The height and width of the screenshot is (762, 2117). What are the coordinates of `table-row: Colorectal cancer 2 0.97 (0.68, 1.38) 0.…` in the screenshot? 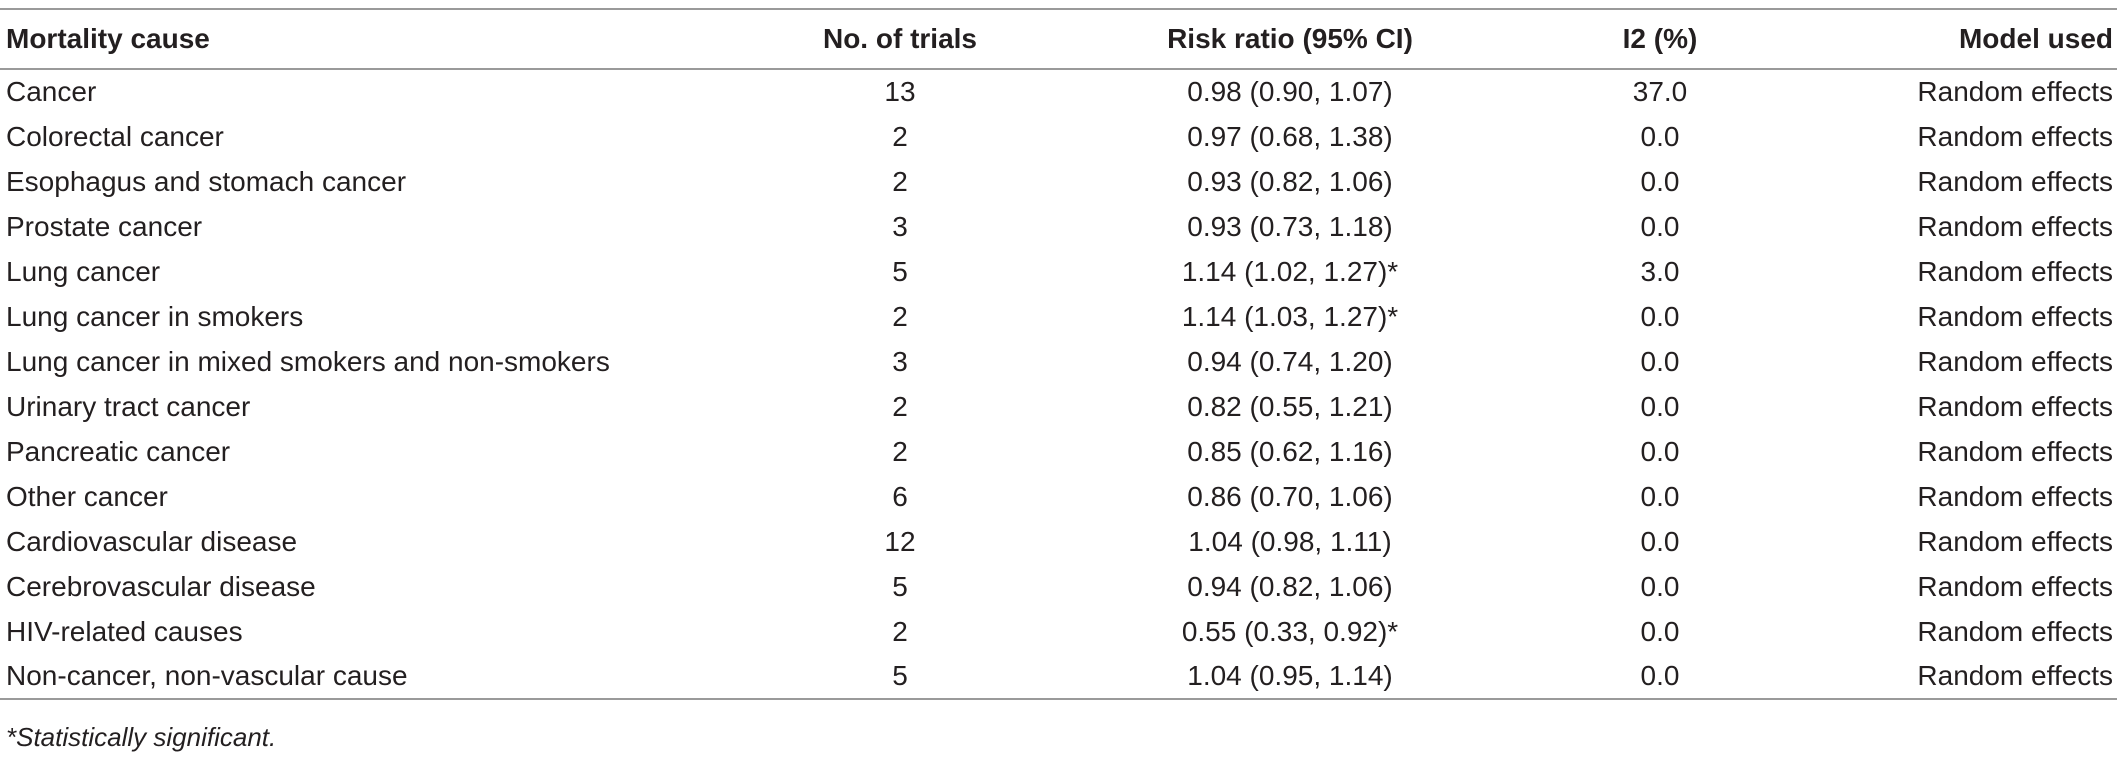 It's located at (1058, 136).